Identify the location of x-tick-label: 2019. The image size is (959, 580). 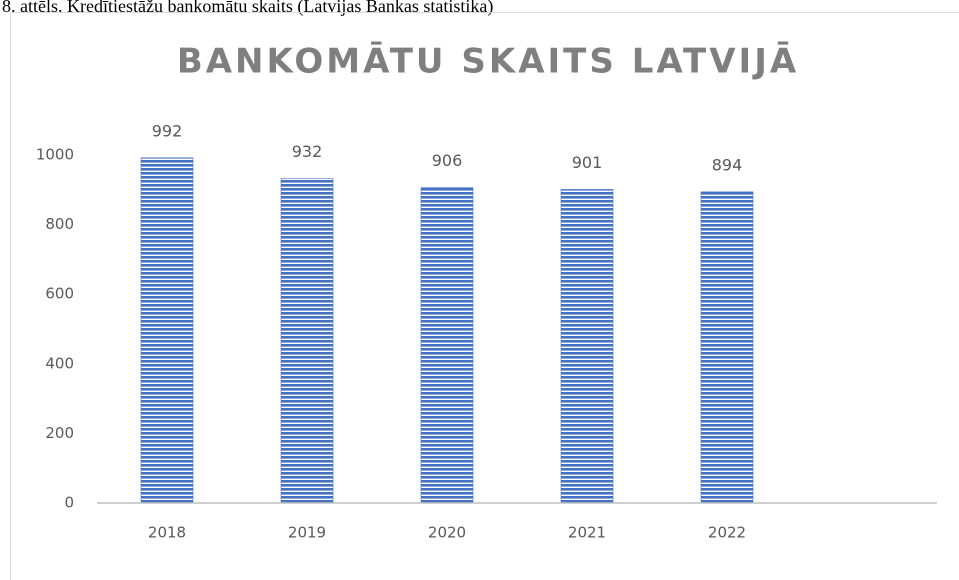
(307, 533).